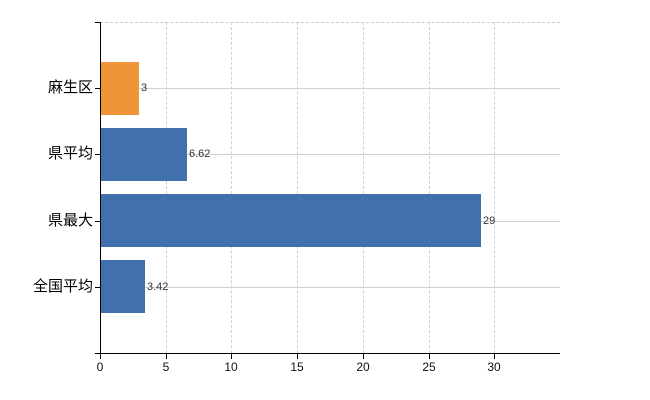 The image size is (650, 400). I want to click on category-label: 全国平均, so click(62, 286).